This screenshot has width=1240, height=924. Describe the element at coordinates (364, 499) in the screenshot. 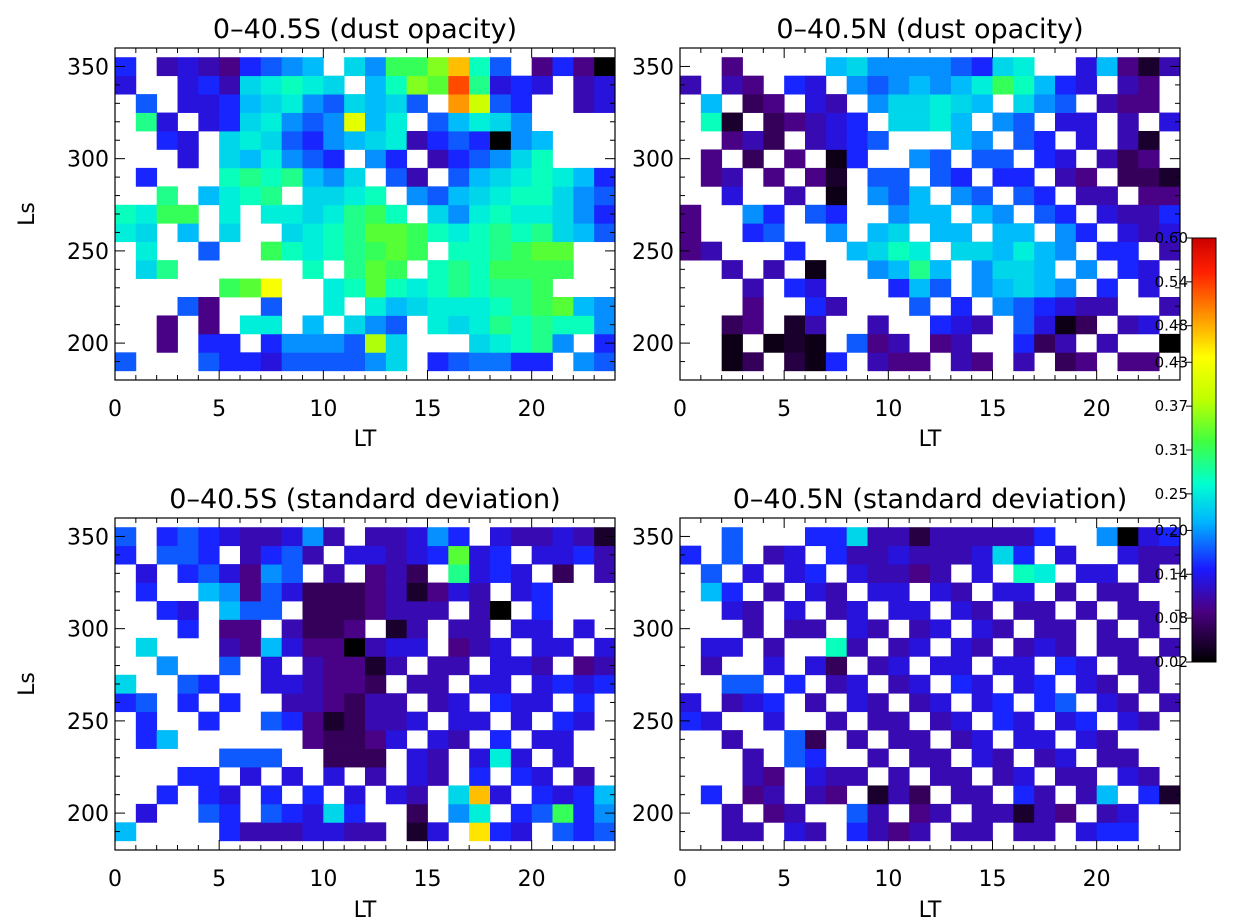

I see `panel-title: 0–40.5S (standard deviation)` at that location.